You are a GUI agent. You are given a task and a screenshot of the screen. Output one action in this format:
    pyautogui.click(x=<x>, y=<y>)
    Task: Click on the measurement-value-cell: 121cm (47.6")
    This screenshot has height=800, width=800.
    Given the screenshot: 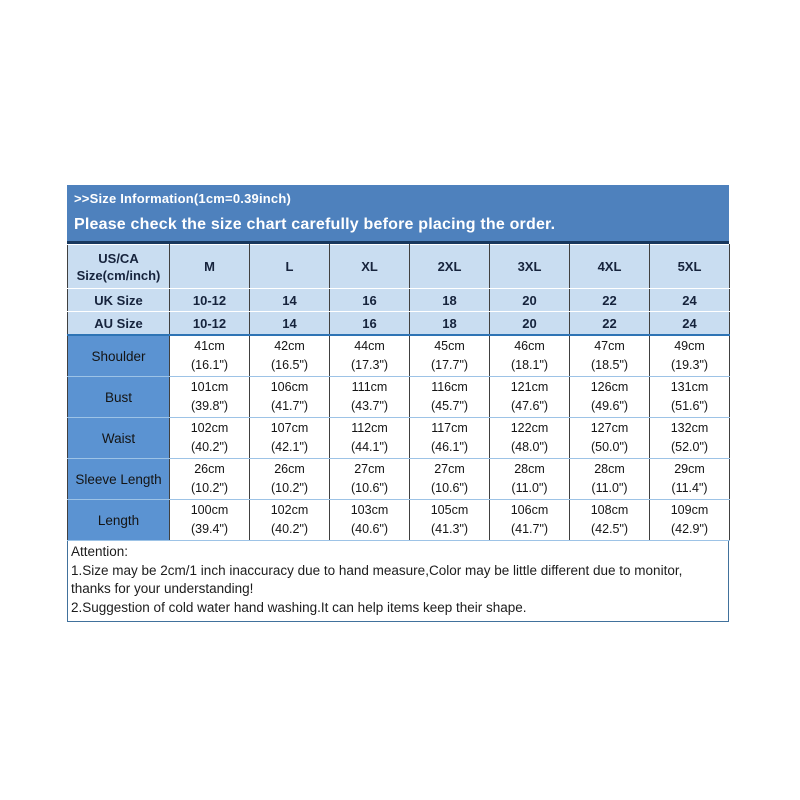 What is the action you would take?
    pyautogui.click(x=529, y=397)
    